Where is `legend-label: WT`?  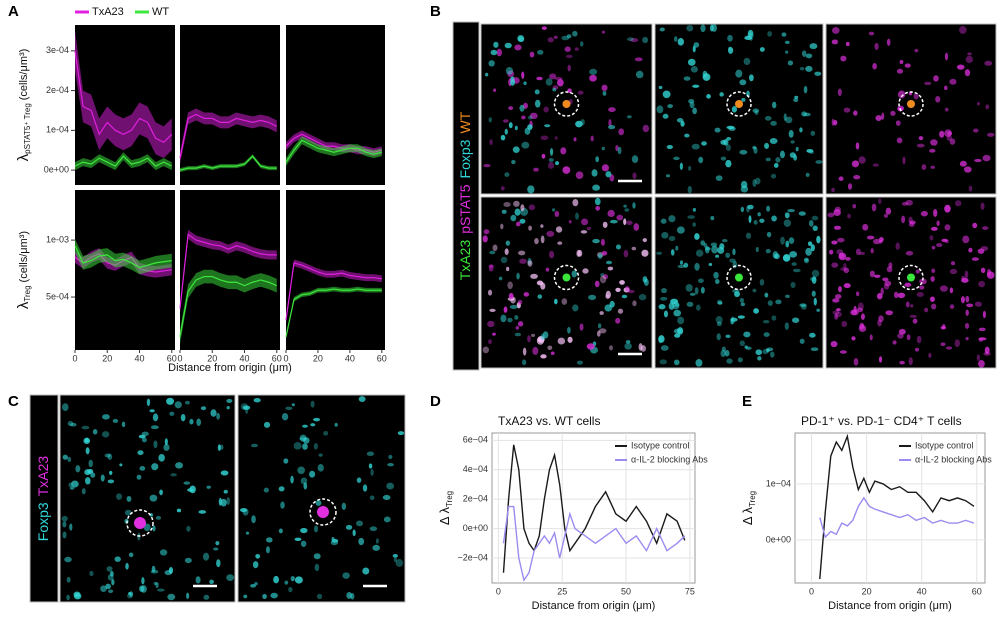
legend-label: WT is located at coordinates (160, 12).